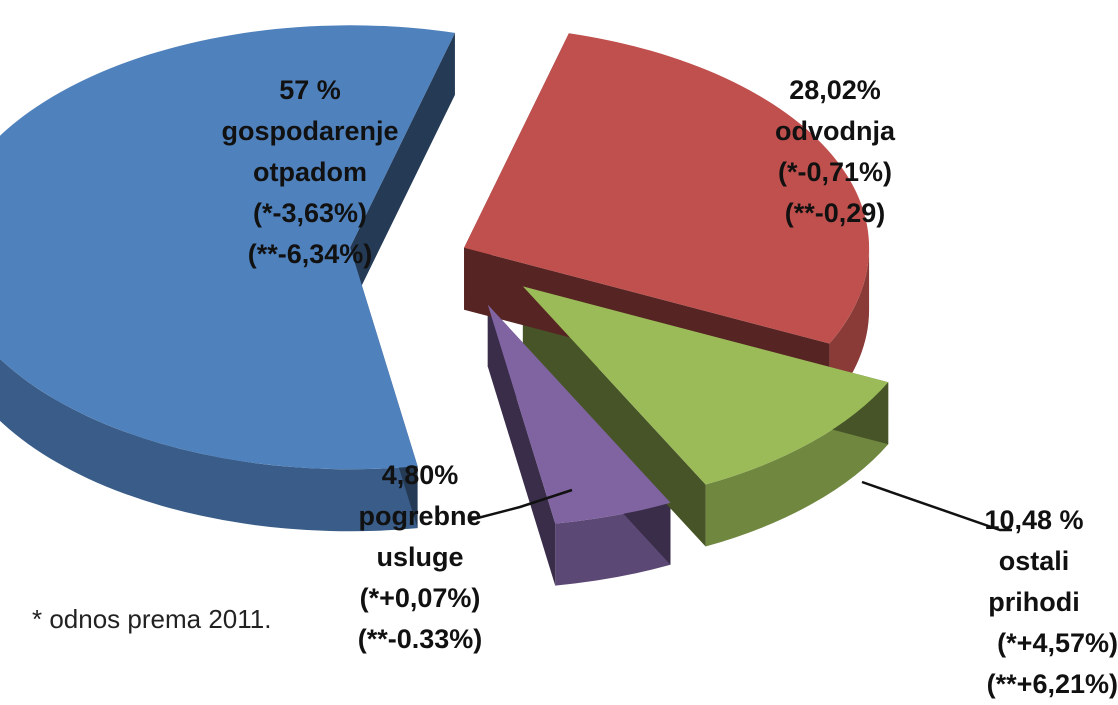 Image resolution: width=1118 pixels, height=705 pixels. Describe the element at coordinates (310, 90) in the screenshot. I see `value-label: 57 %` at that location.